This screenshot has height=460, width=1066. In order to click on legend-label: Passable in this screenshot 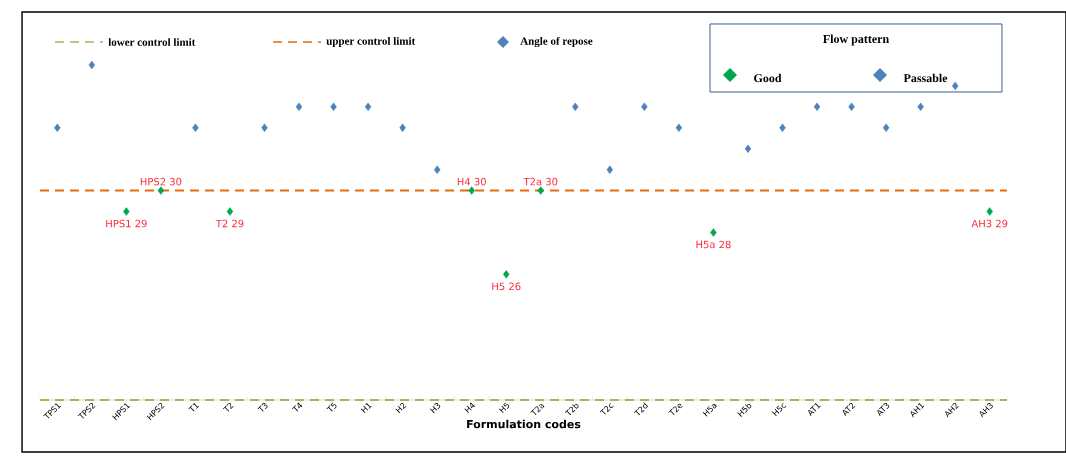, I will do `click(925, 78)`.